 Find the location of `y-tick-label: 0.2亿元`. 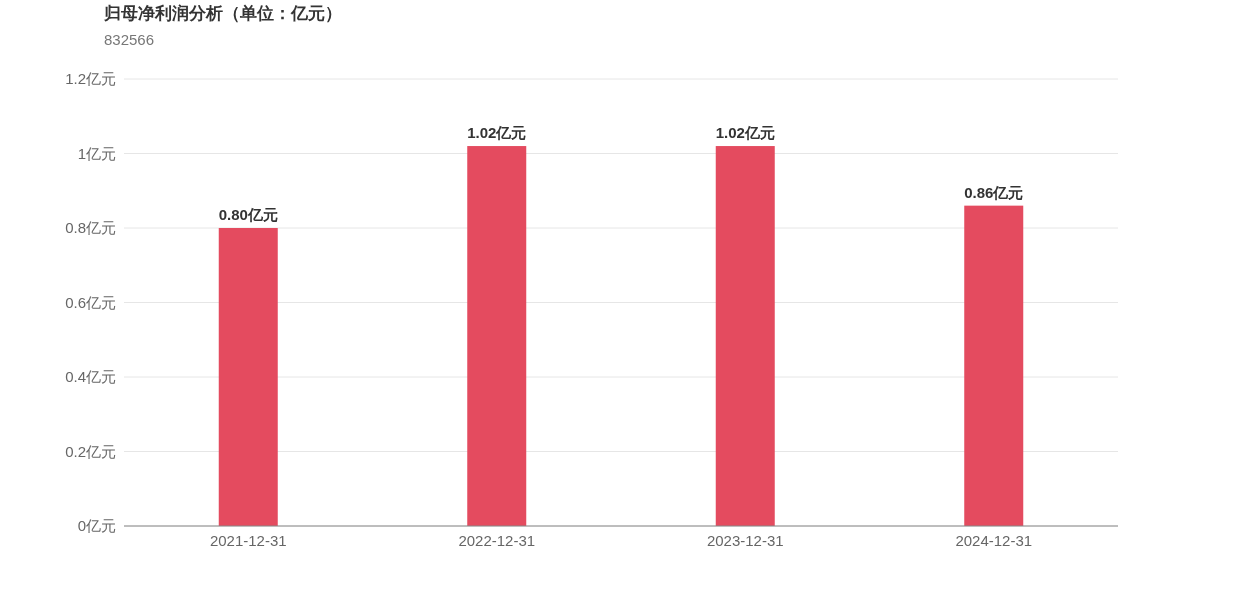

y-tick-label: 0.2亿元 is located at coordinates (90, 451).